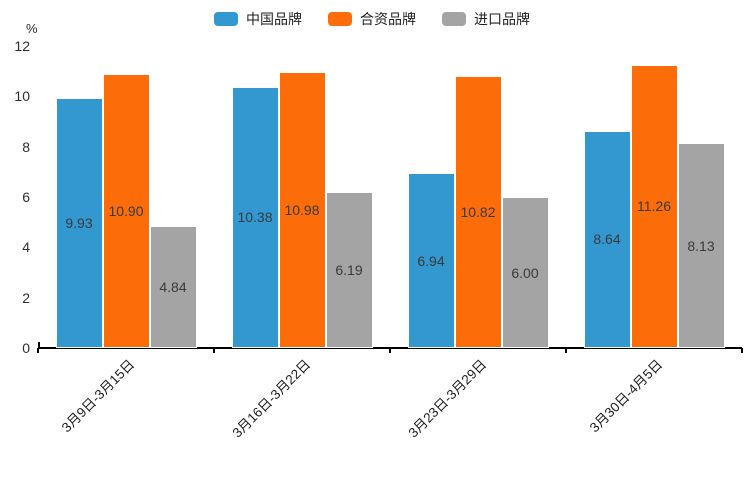 The image size is (744, 496). I want to click on bar-value-label: 6.00, so click(525, 272).